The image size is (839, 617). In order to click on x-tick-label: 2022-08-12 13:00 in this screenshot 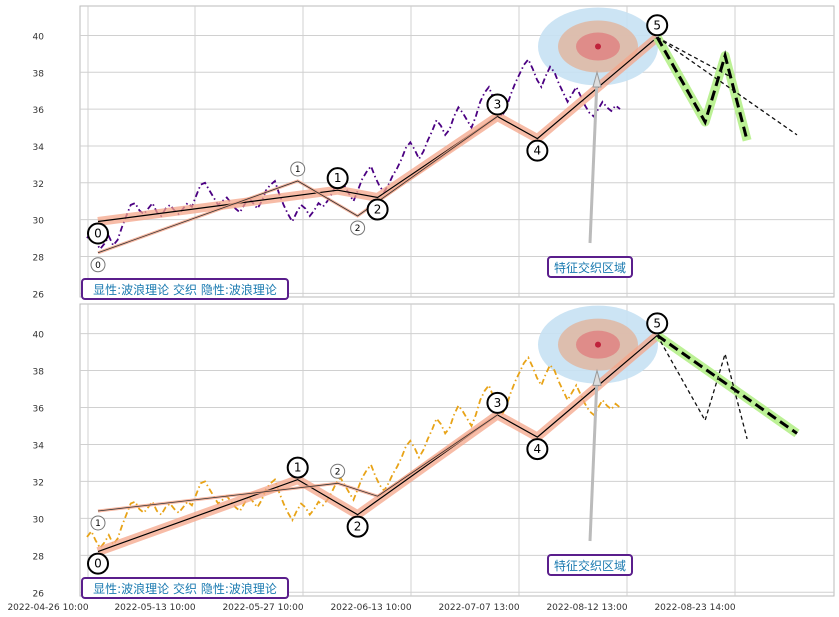, I will do `click(586, 608)`.